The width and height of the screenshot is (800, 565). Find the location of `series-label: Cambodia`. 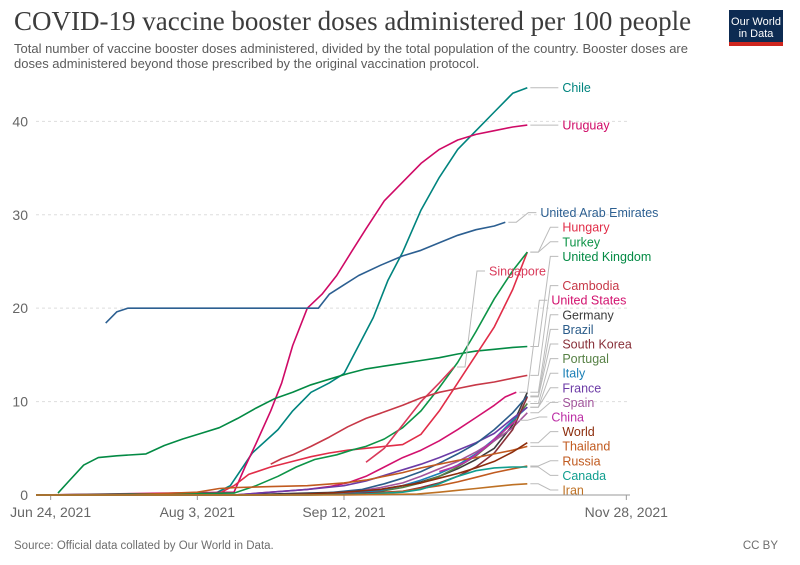

series-label: Cambodia is located at coordinates (590, 286).